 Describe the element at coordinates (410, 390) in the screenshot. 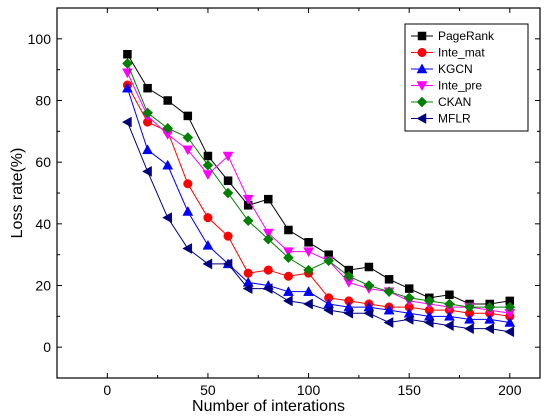

I see `x-tick-label: 150` at that location.